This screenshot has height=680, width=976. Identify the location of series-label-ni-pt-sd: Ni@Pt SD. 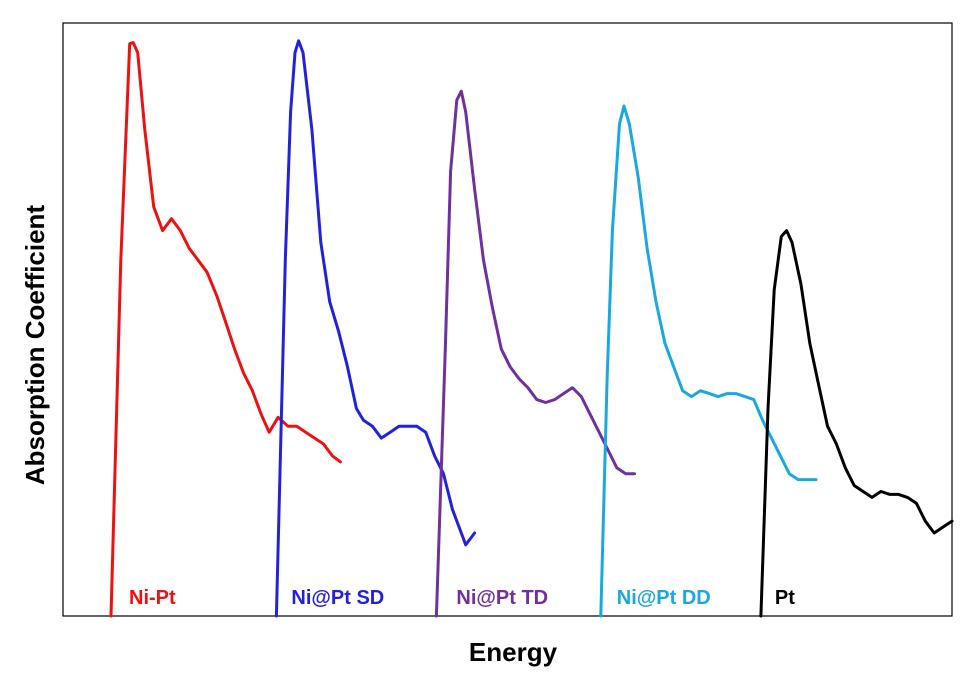
(337, 598).